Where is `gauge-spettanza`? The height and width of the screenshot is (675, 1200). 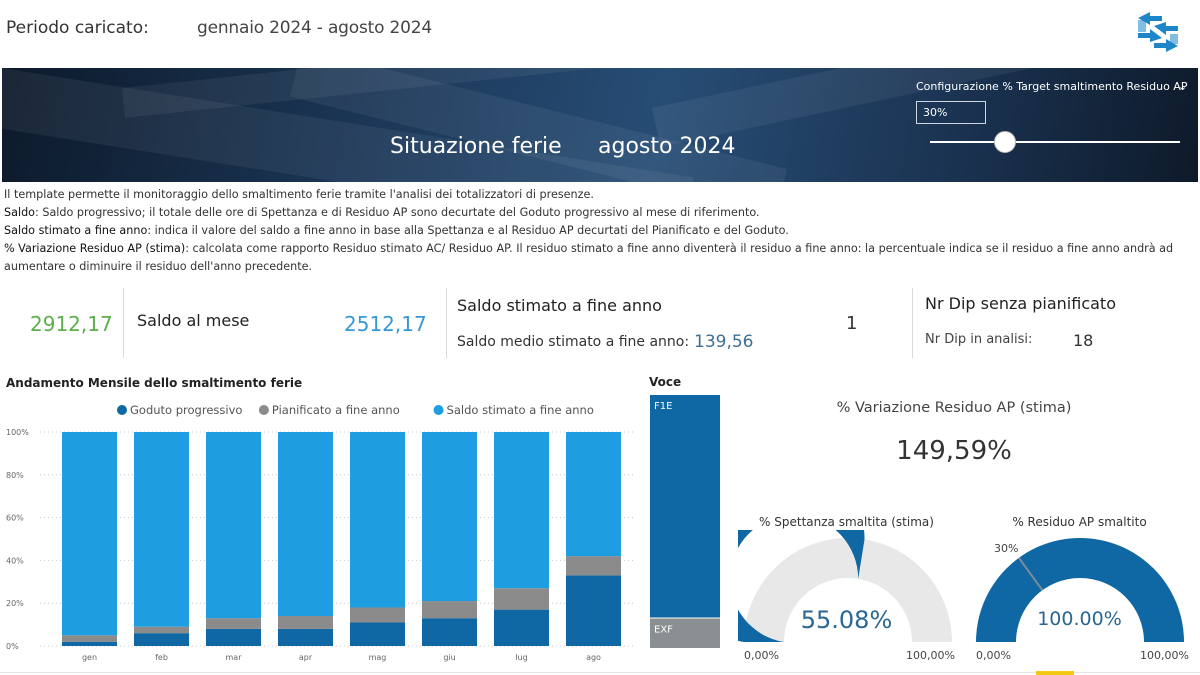
gauge-spettanza is located at coordinates (845, 586).